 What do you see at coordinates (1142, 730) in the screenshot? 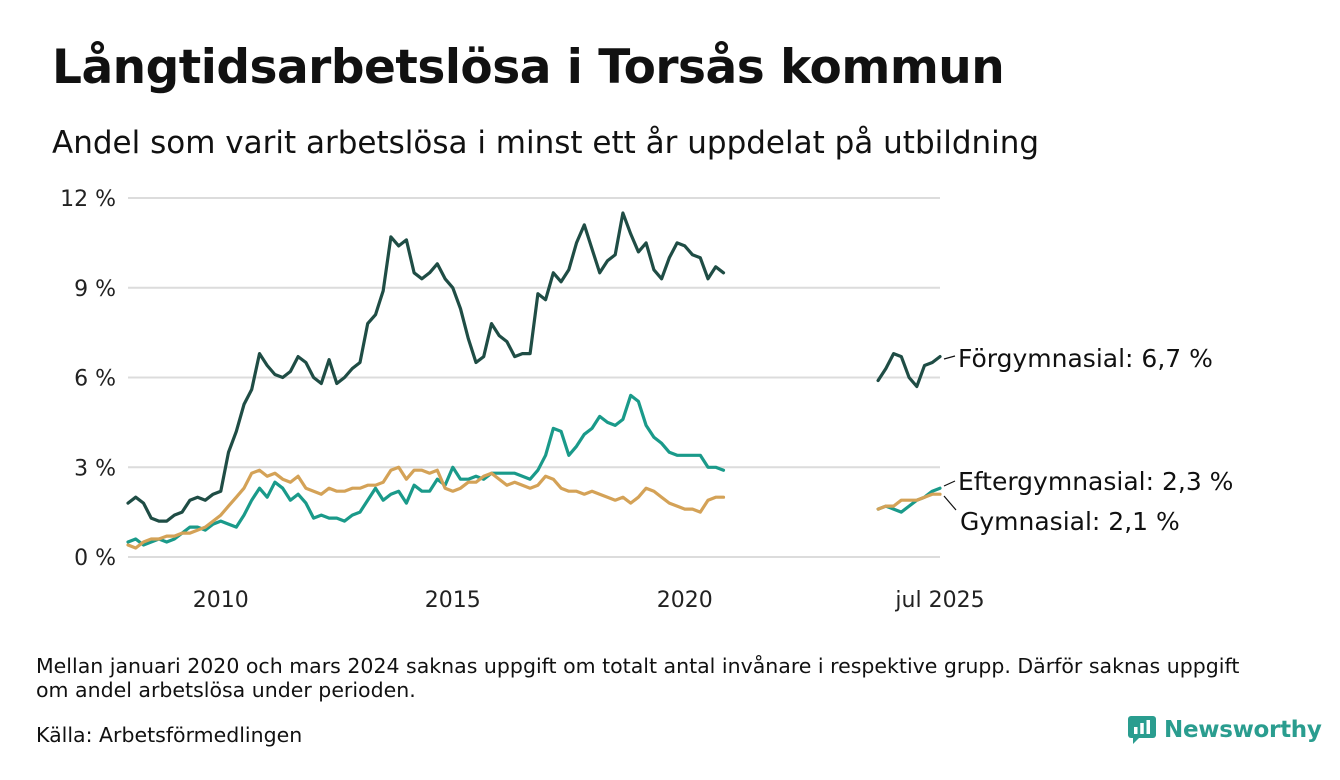
I see `newsworthy-logo-icon` at bounding box center [1142, 730].